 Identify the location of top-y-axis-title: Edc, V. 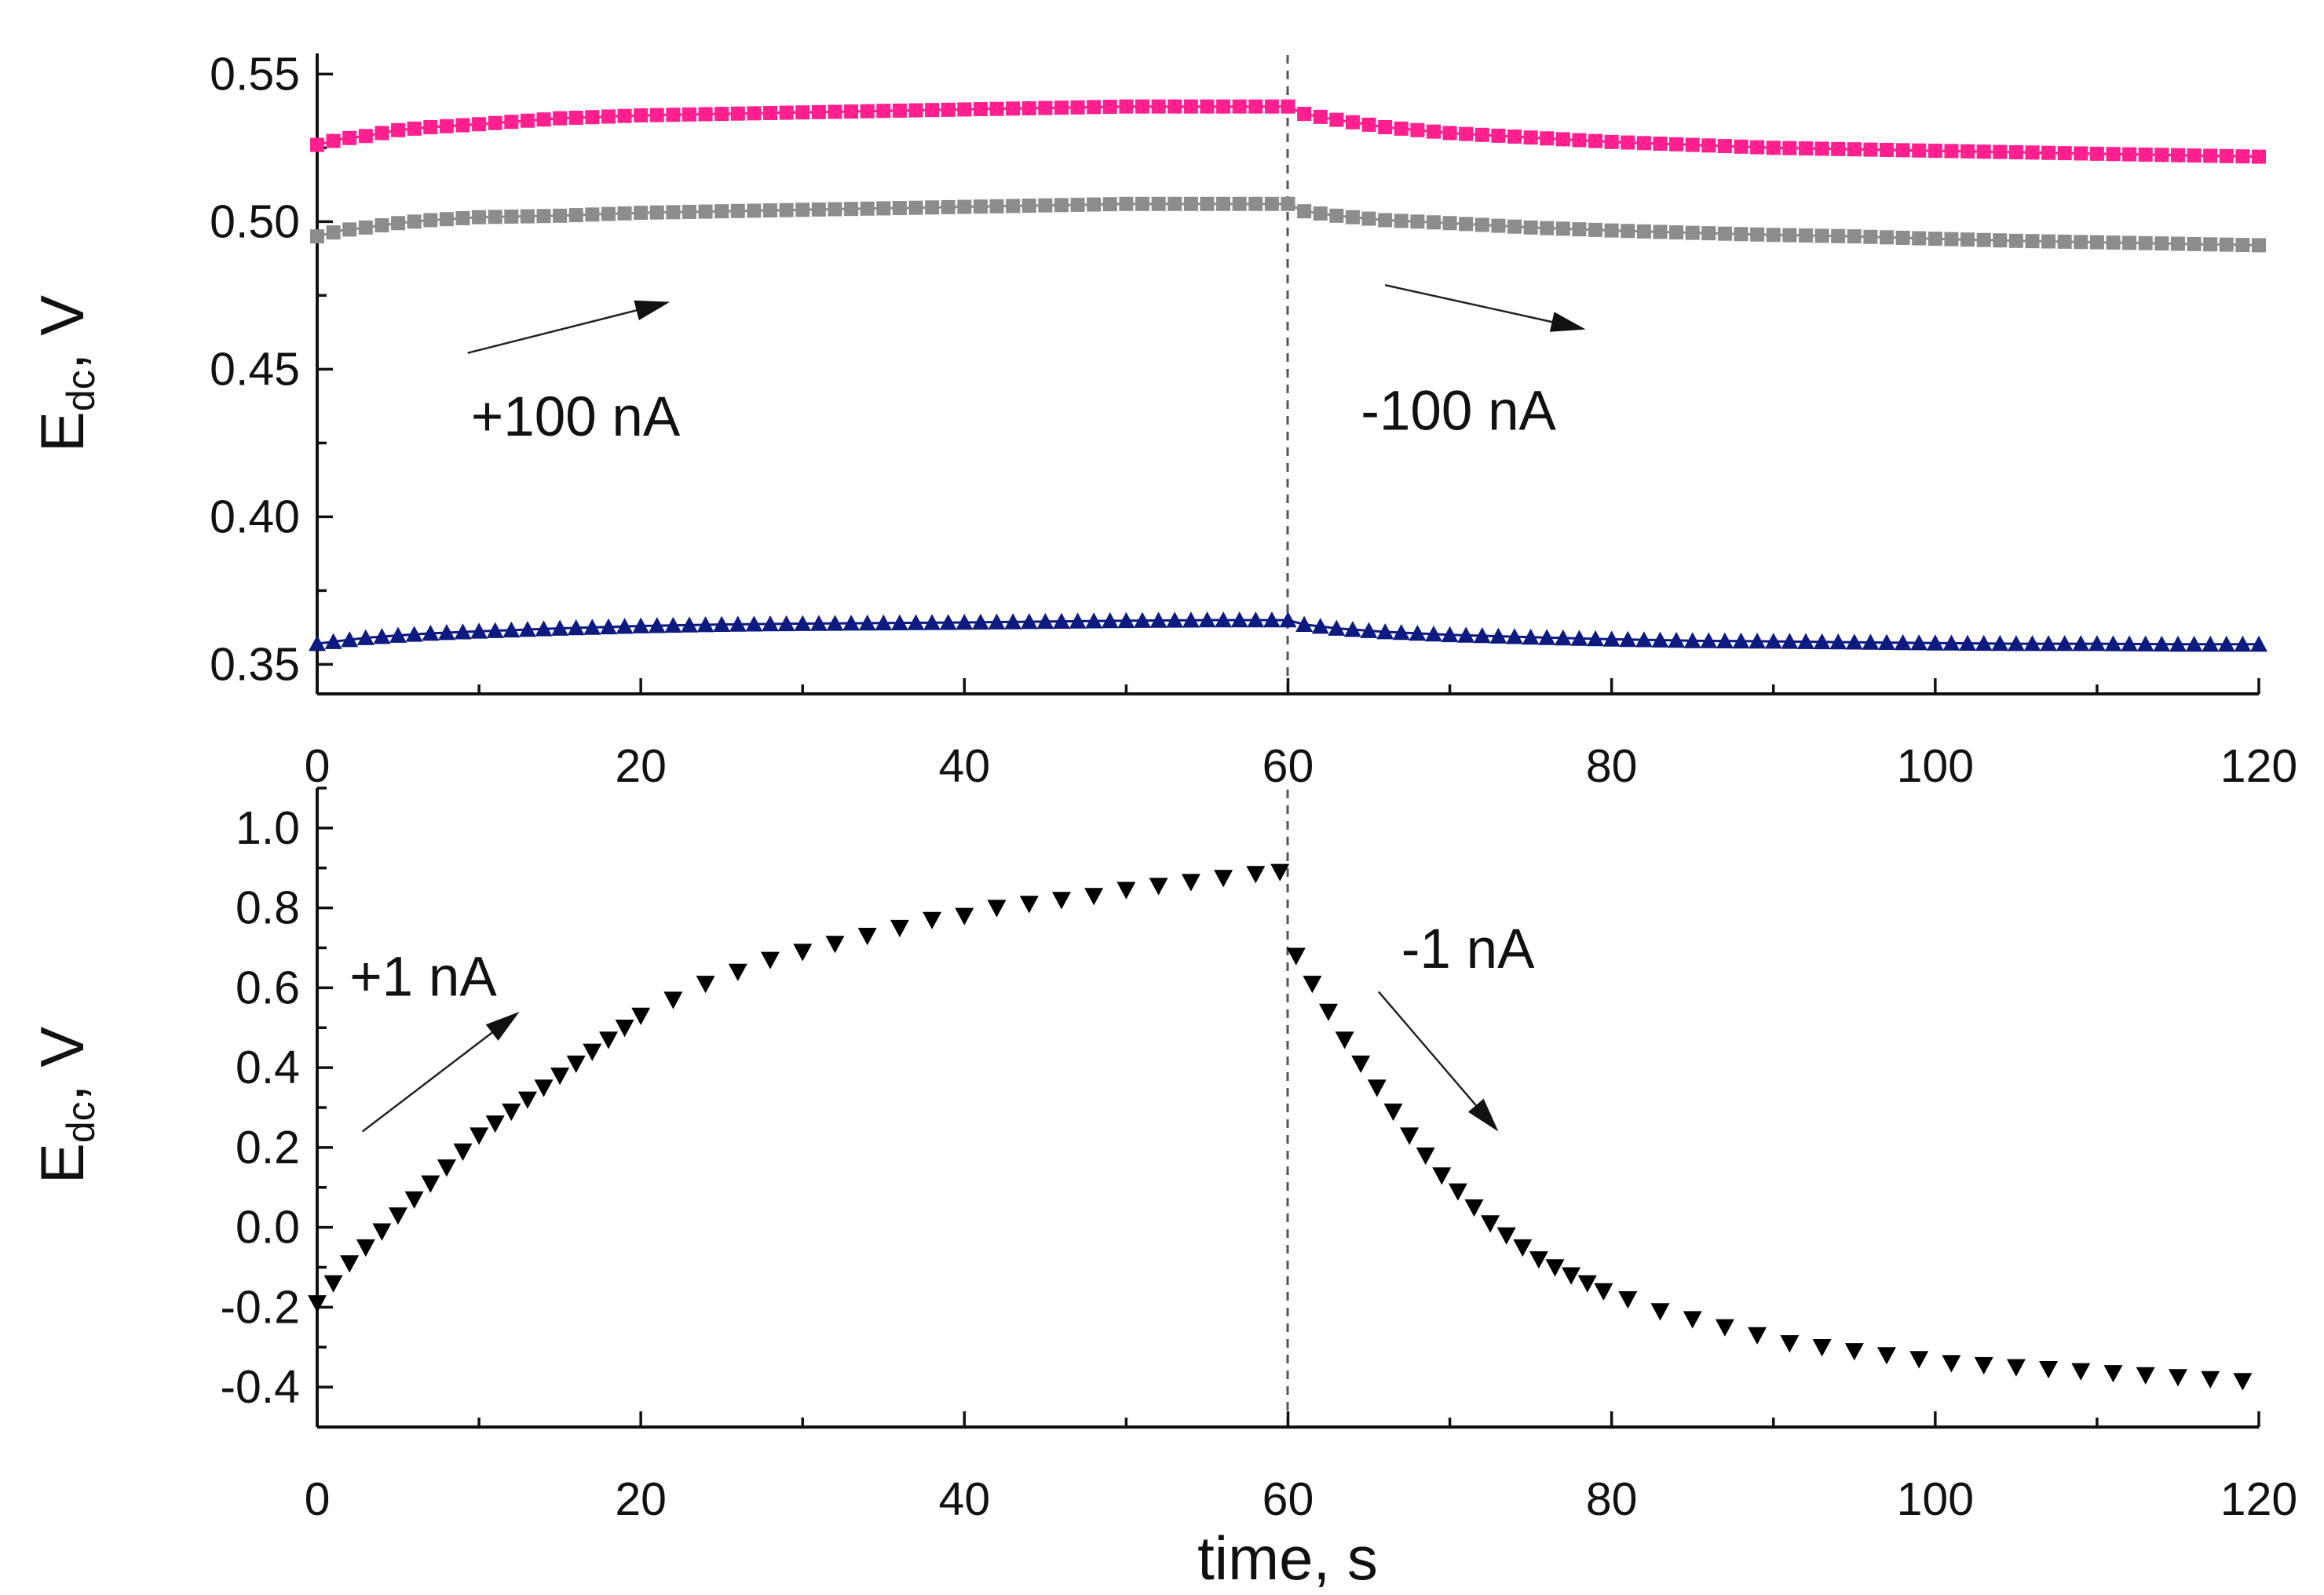
(65, 373).